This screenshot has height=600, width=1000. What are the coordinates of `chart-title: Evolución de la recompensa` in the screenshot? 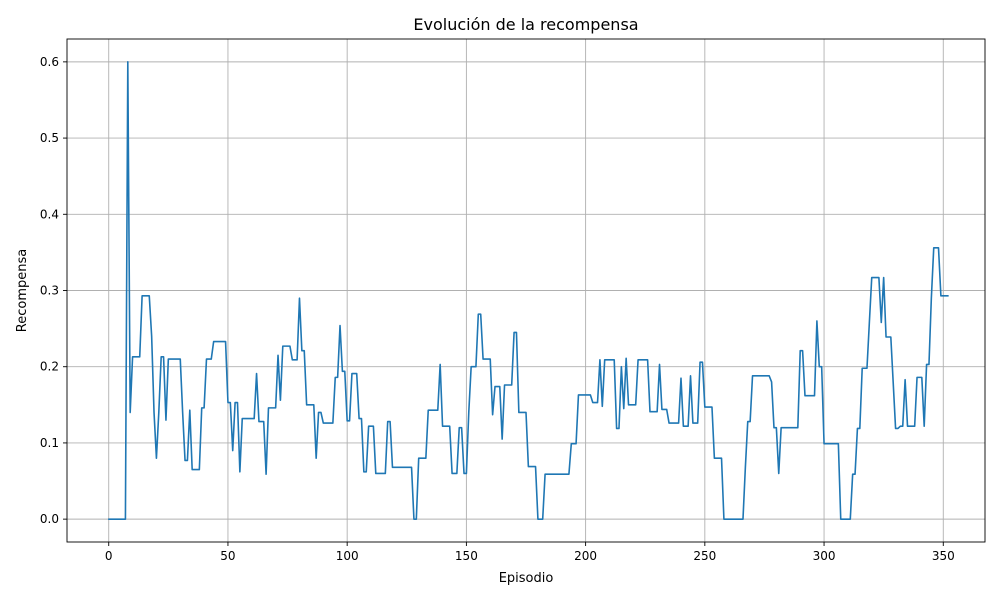 It's located at (525, 24).